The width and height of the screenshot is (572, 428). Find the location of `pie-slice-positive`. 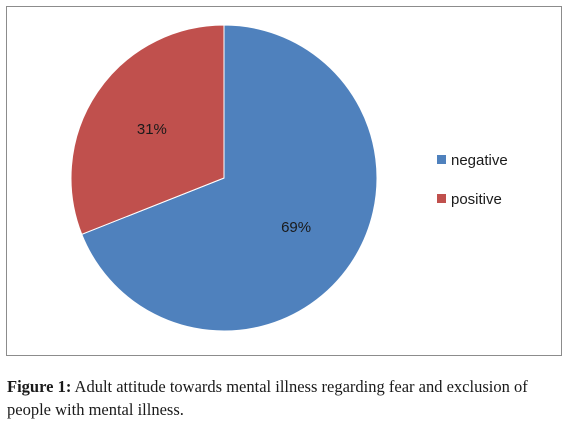

pie-slice-positive is located at coordinates (147, 129).